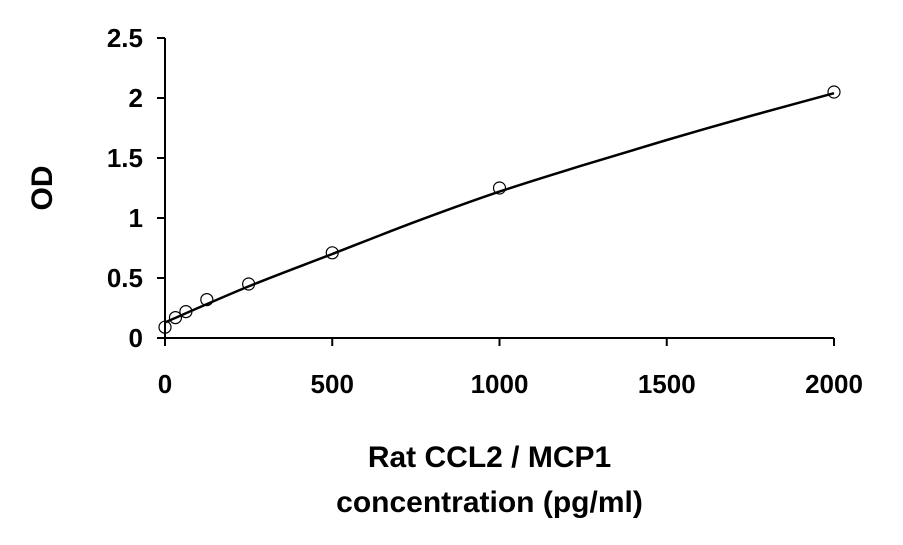 The width and height of the screenshot is (903, 545). What do you see at coordinates (42, 188) in the screenshot?
I see `y-axis-title: OD` at bounding box center [42, 188].